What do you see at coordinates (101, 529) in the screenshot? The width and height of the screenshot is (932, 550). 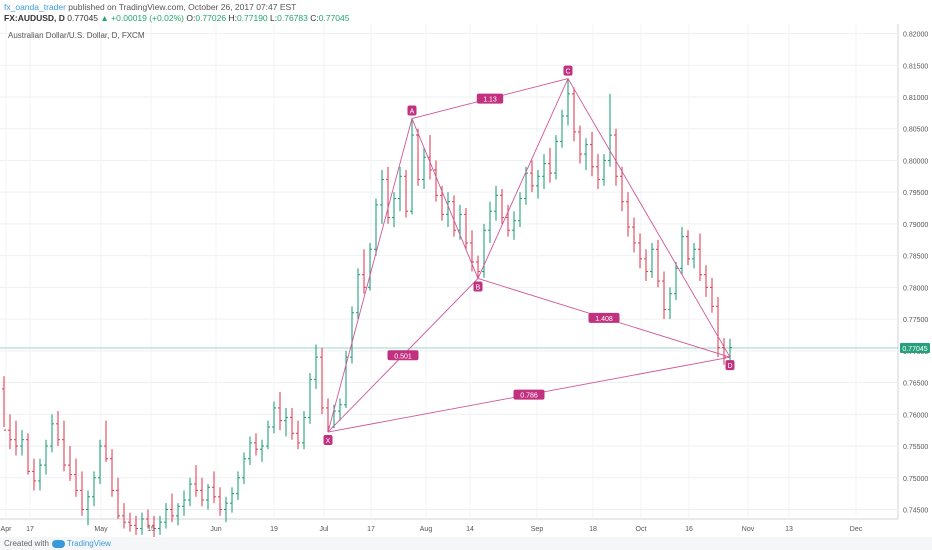 I see `x-tick-label: May` at bounding box center [101, 529].